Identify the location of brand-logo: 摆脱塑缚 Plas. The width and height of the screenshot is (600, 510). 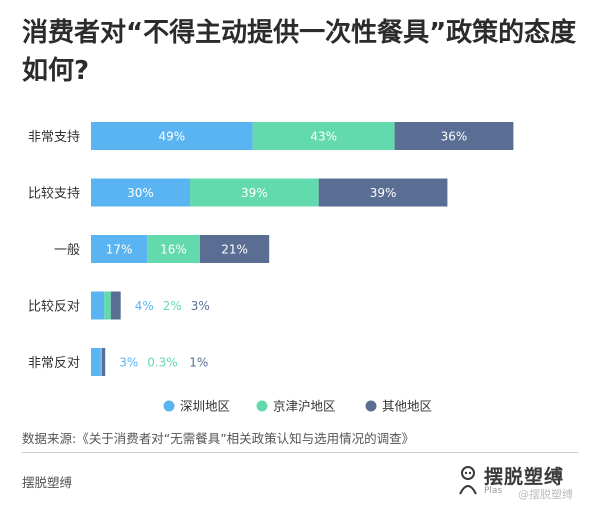
(521, 481).